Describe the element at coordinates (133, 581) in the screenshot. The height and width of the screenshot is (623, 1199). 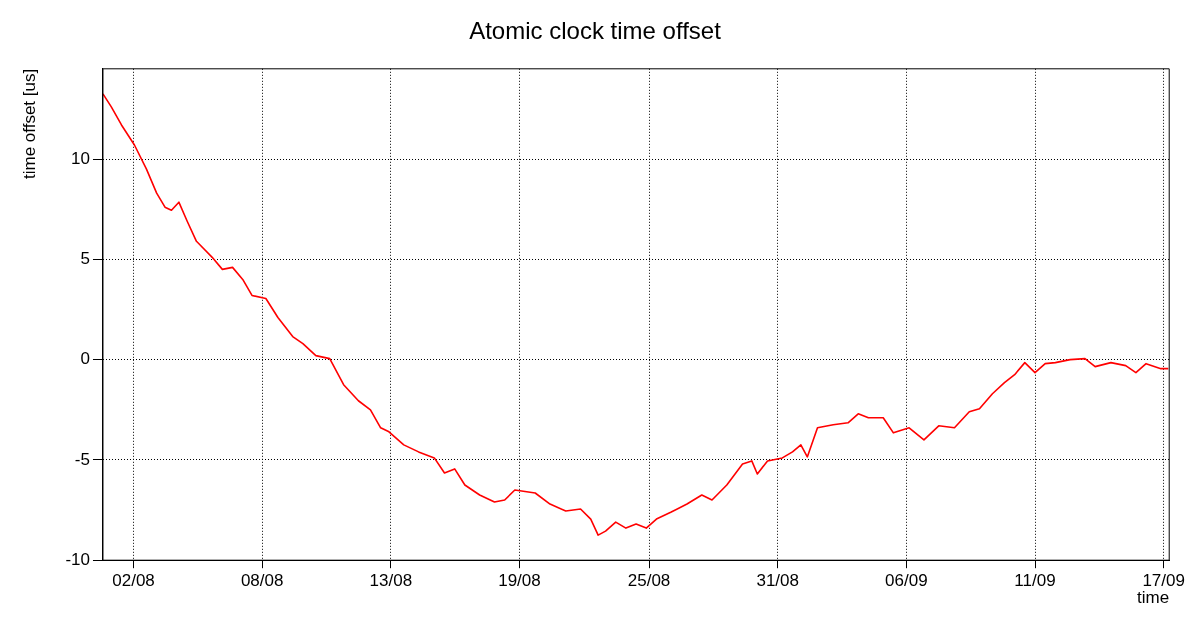
I see `x-tick-label: 02/08` at that location.